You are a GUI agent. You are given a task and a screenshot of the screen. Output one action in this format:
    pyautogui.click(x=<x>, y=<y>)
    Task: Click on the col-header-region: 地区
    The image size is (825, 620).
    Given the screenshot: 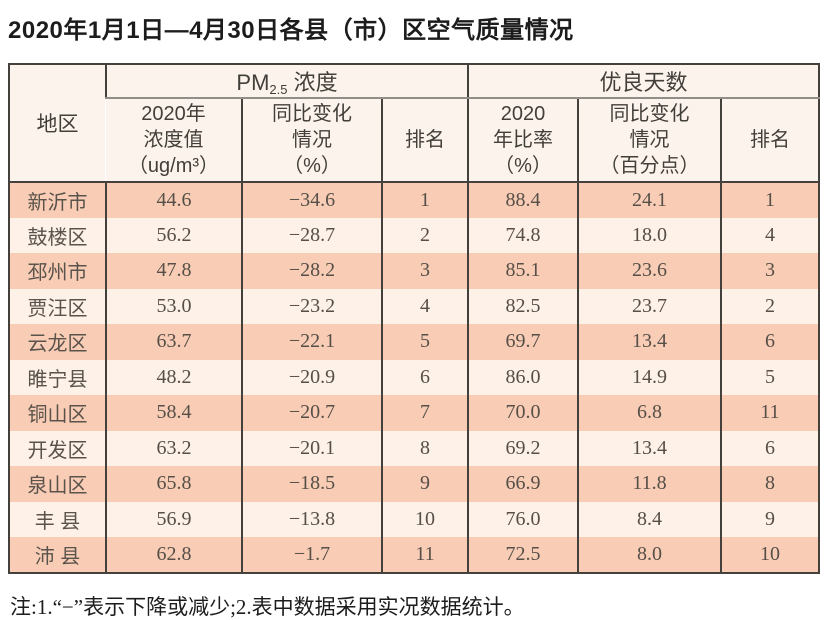 What is the action you would take?
    pyautogui.click(x=57, y=123)
    